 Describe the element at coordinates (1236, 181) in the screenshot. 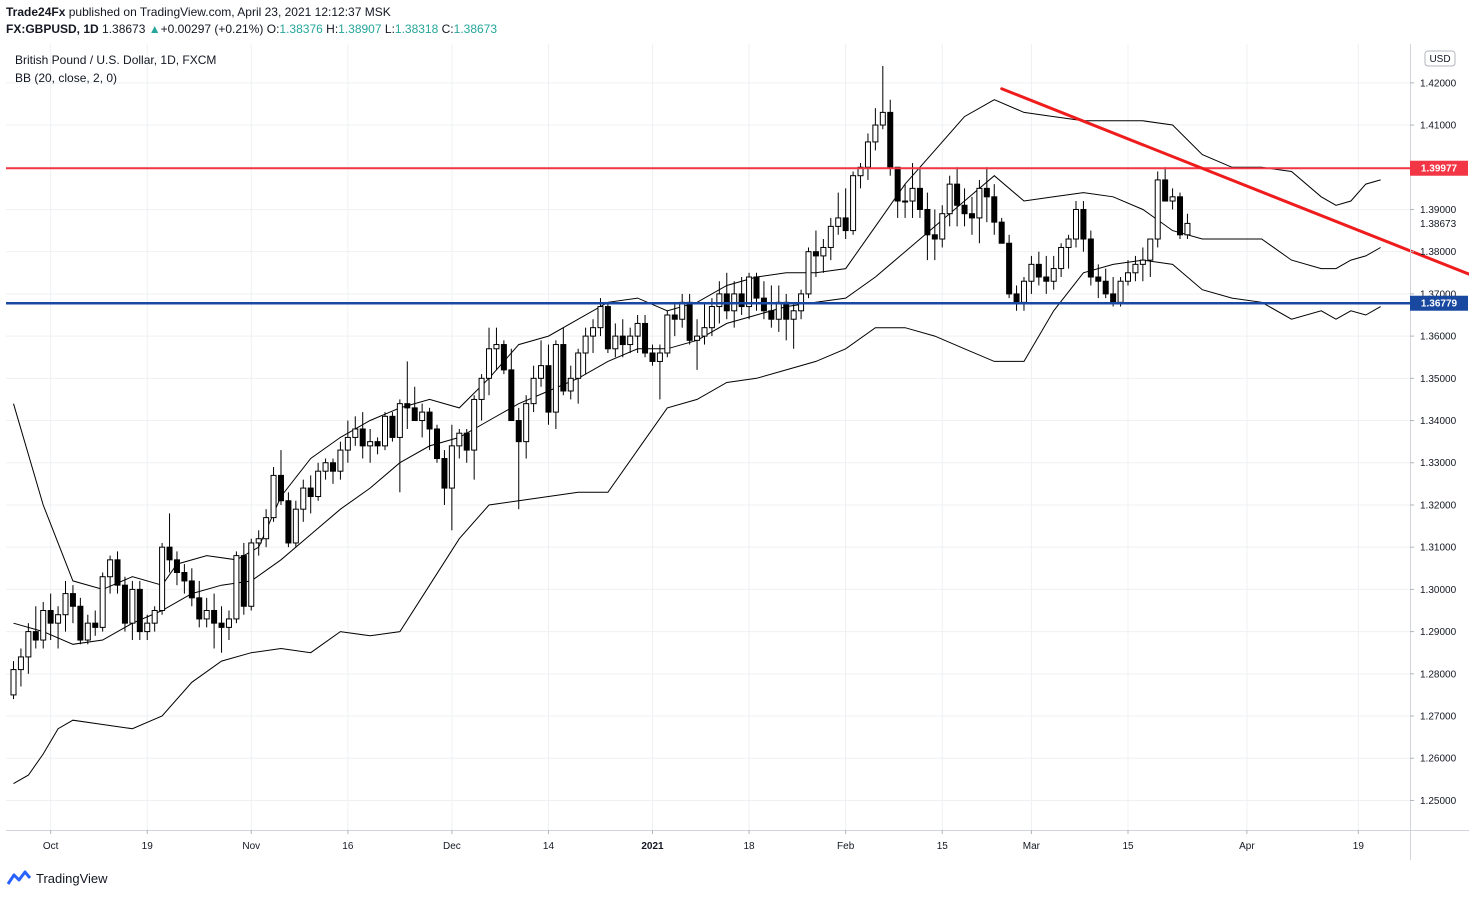

I see `downtrend-line` at that location.